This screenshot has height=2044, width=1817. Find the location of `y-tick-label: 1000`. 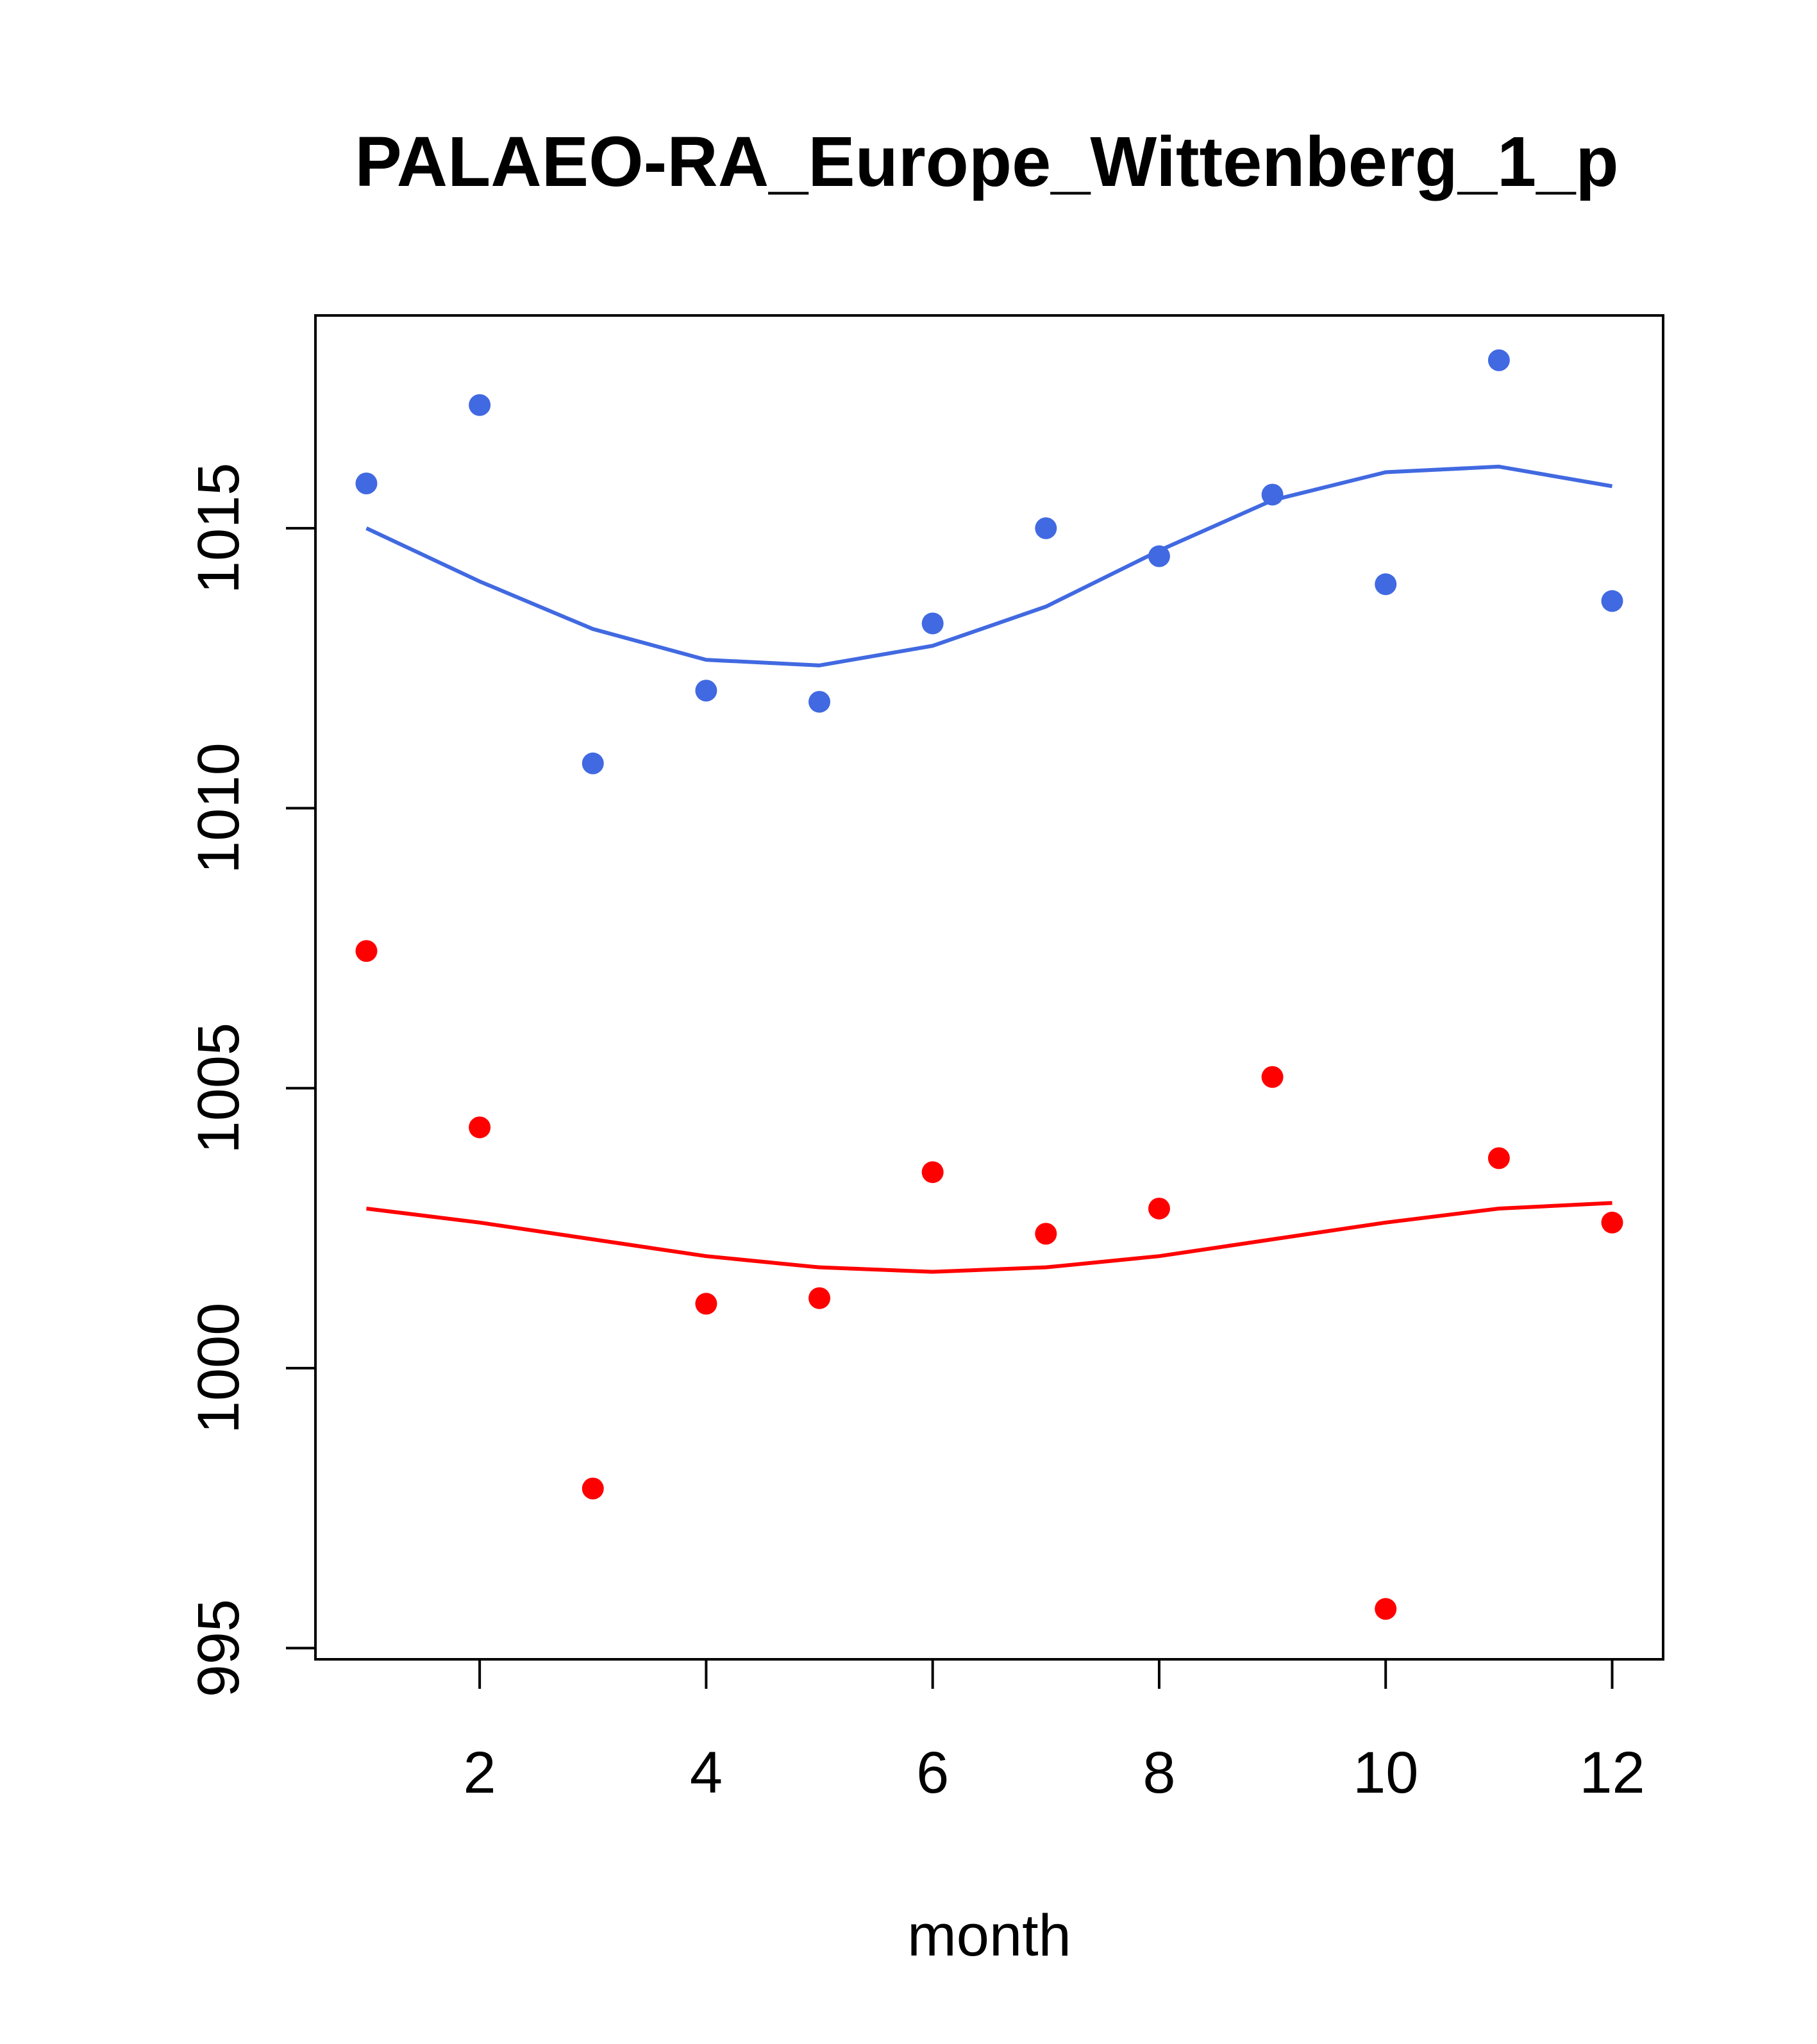

y-tick-label: 1000 is located at coordinates (219, 1368).